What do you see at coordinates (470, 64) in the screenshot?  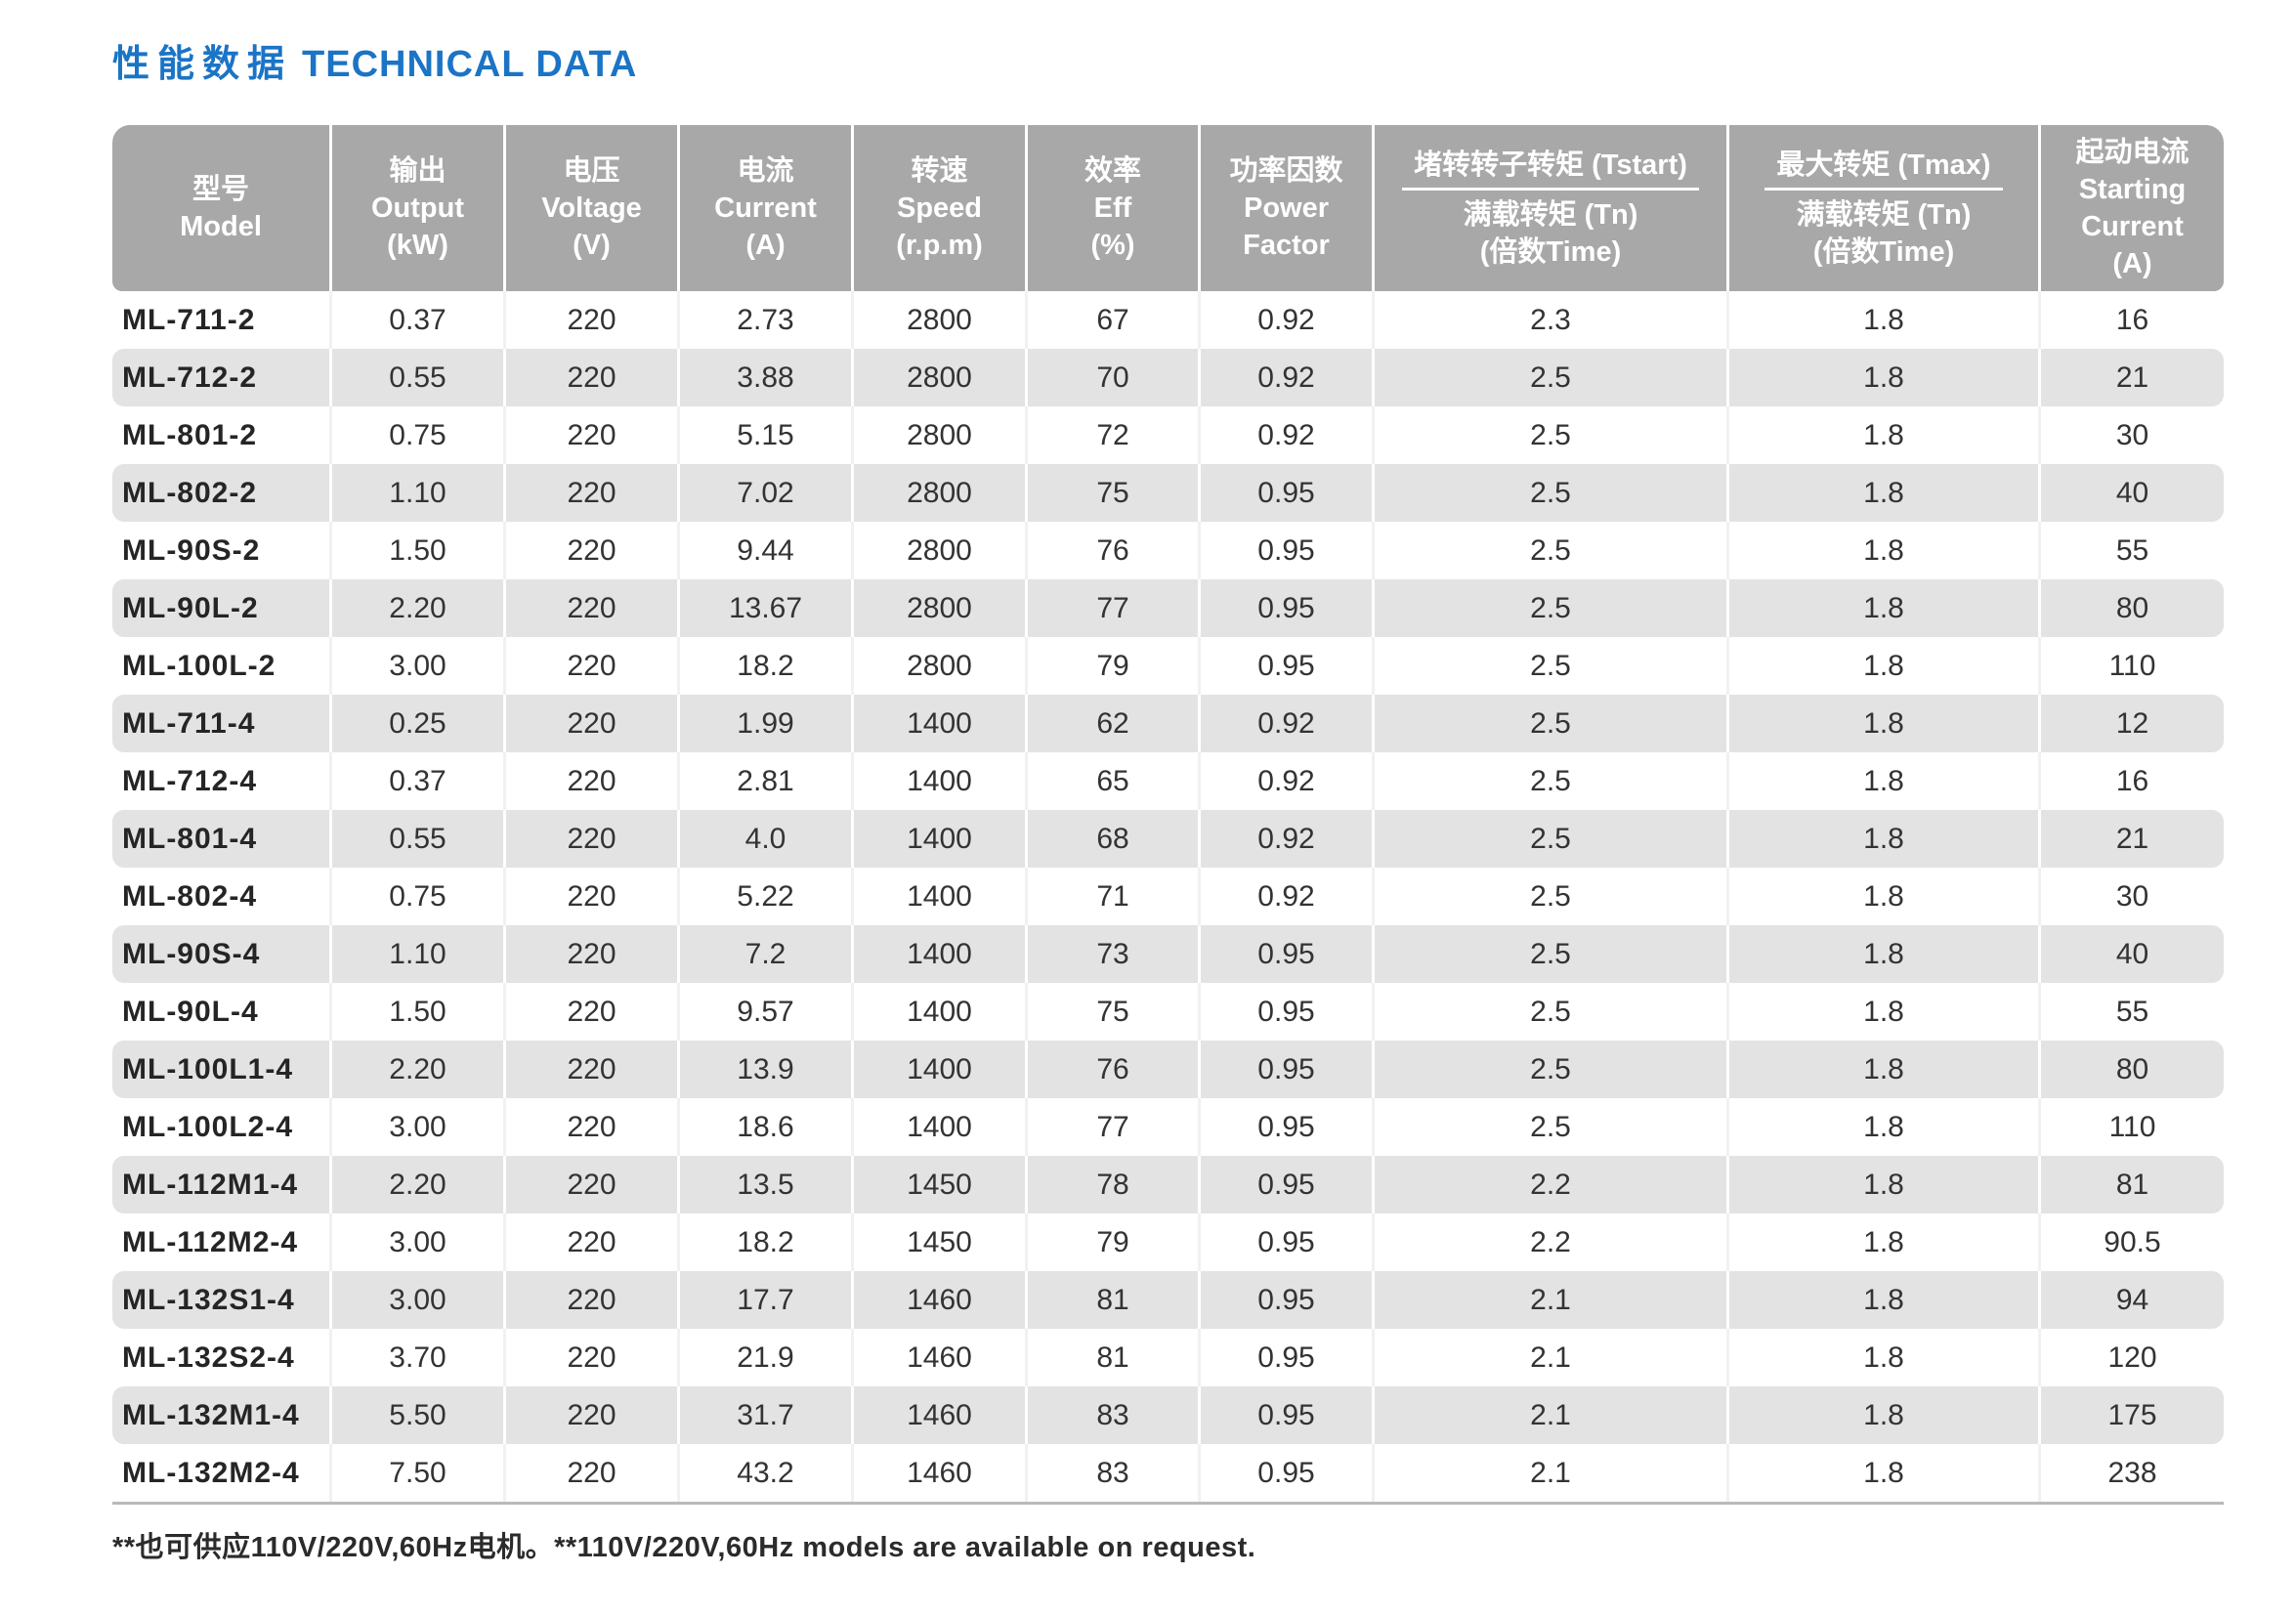 I see `page-title-en: TECHNICAL DATA` at bounding box center [470, 64].